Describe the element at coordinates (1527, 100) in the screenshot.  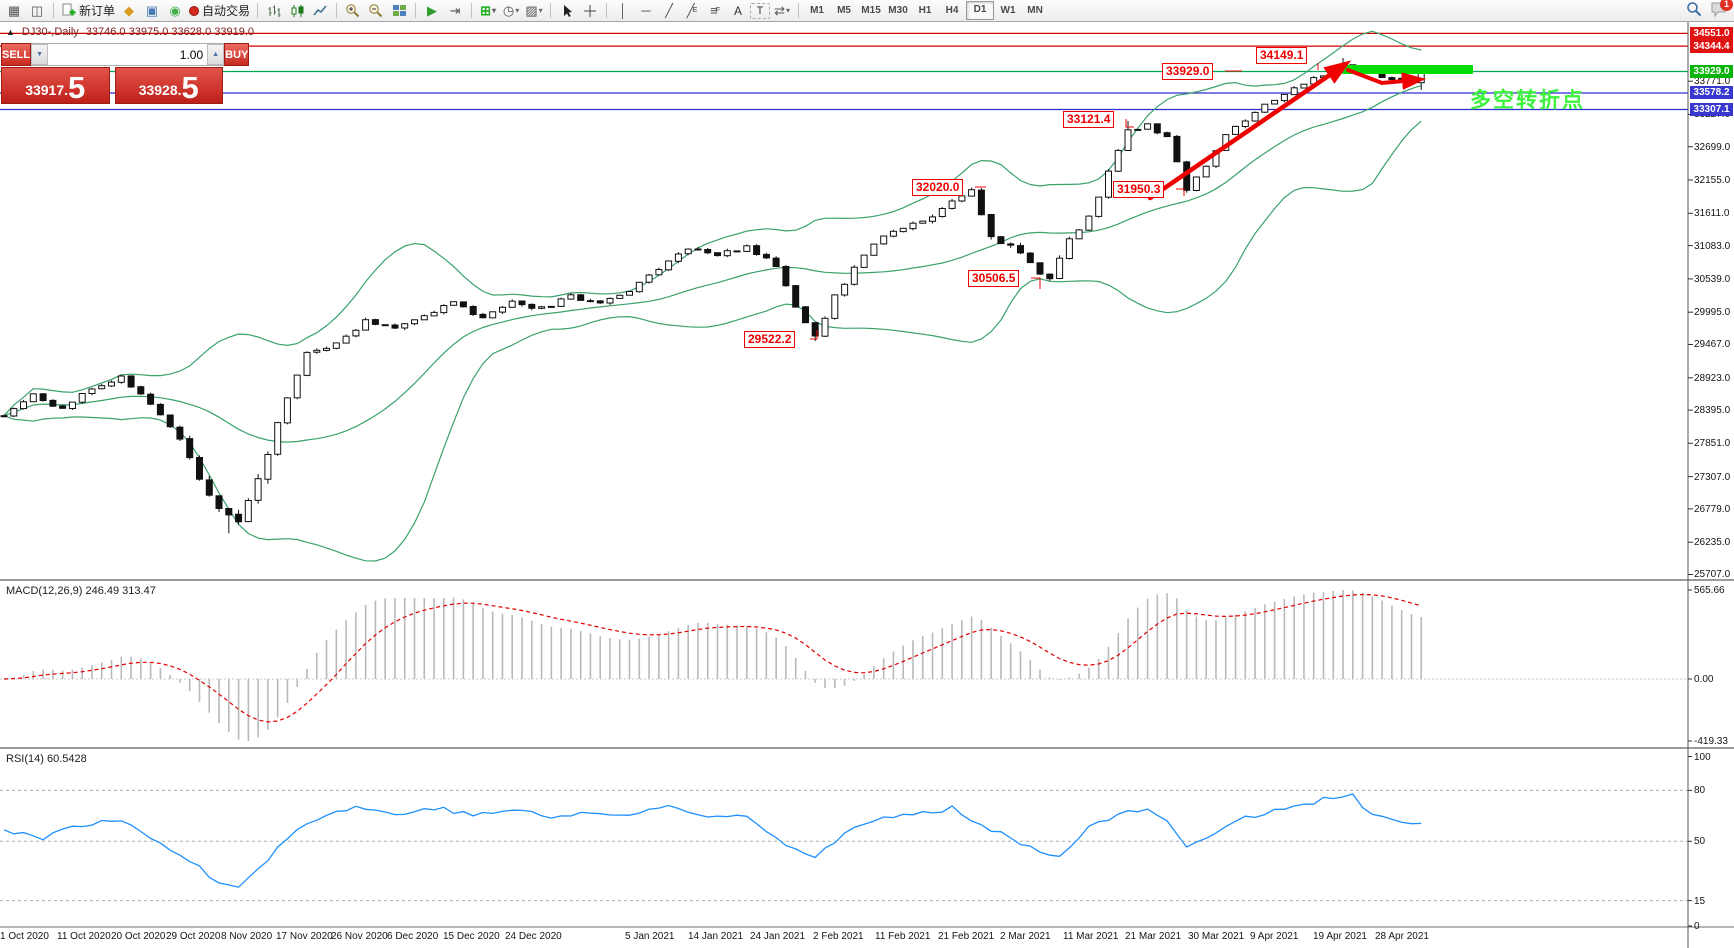
I see `turning-point-note: 多空转折点` at that location.